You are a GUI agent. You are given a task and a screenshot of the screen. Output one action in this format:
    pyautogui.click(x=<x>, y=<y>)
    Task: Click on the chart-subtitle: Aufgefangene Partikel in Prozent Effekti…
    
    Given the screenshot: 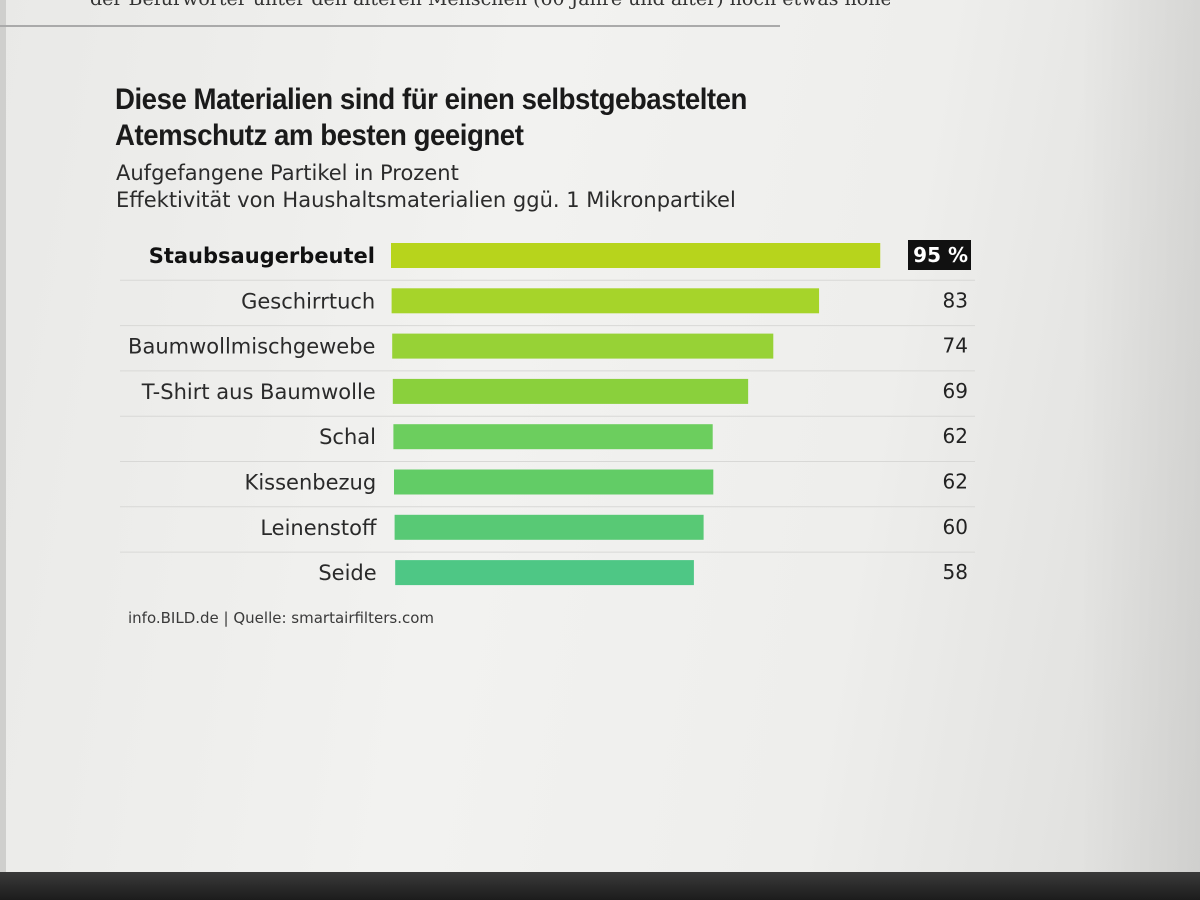 What is the action you would take?
    pyautogui.click(x=426, y=187)
    